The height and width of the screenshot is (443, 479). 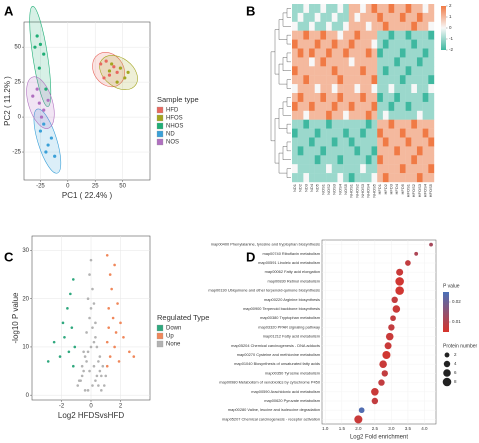 What do you see at coordinates (450, 5) in the screenshot?
I see `color-tick-label: 2` at bounding box center [450, 5].